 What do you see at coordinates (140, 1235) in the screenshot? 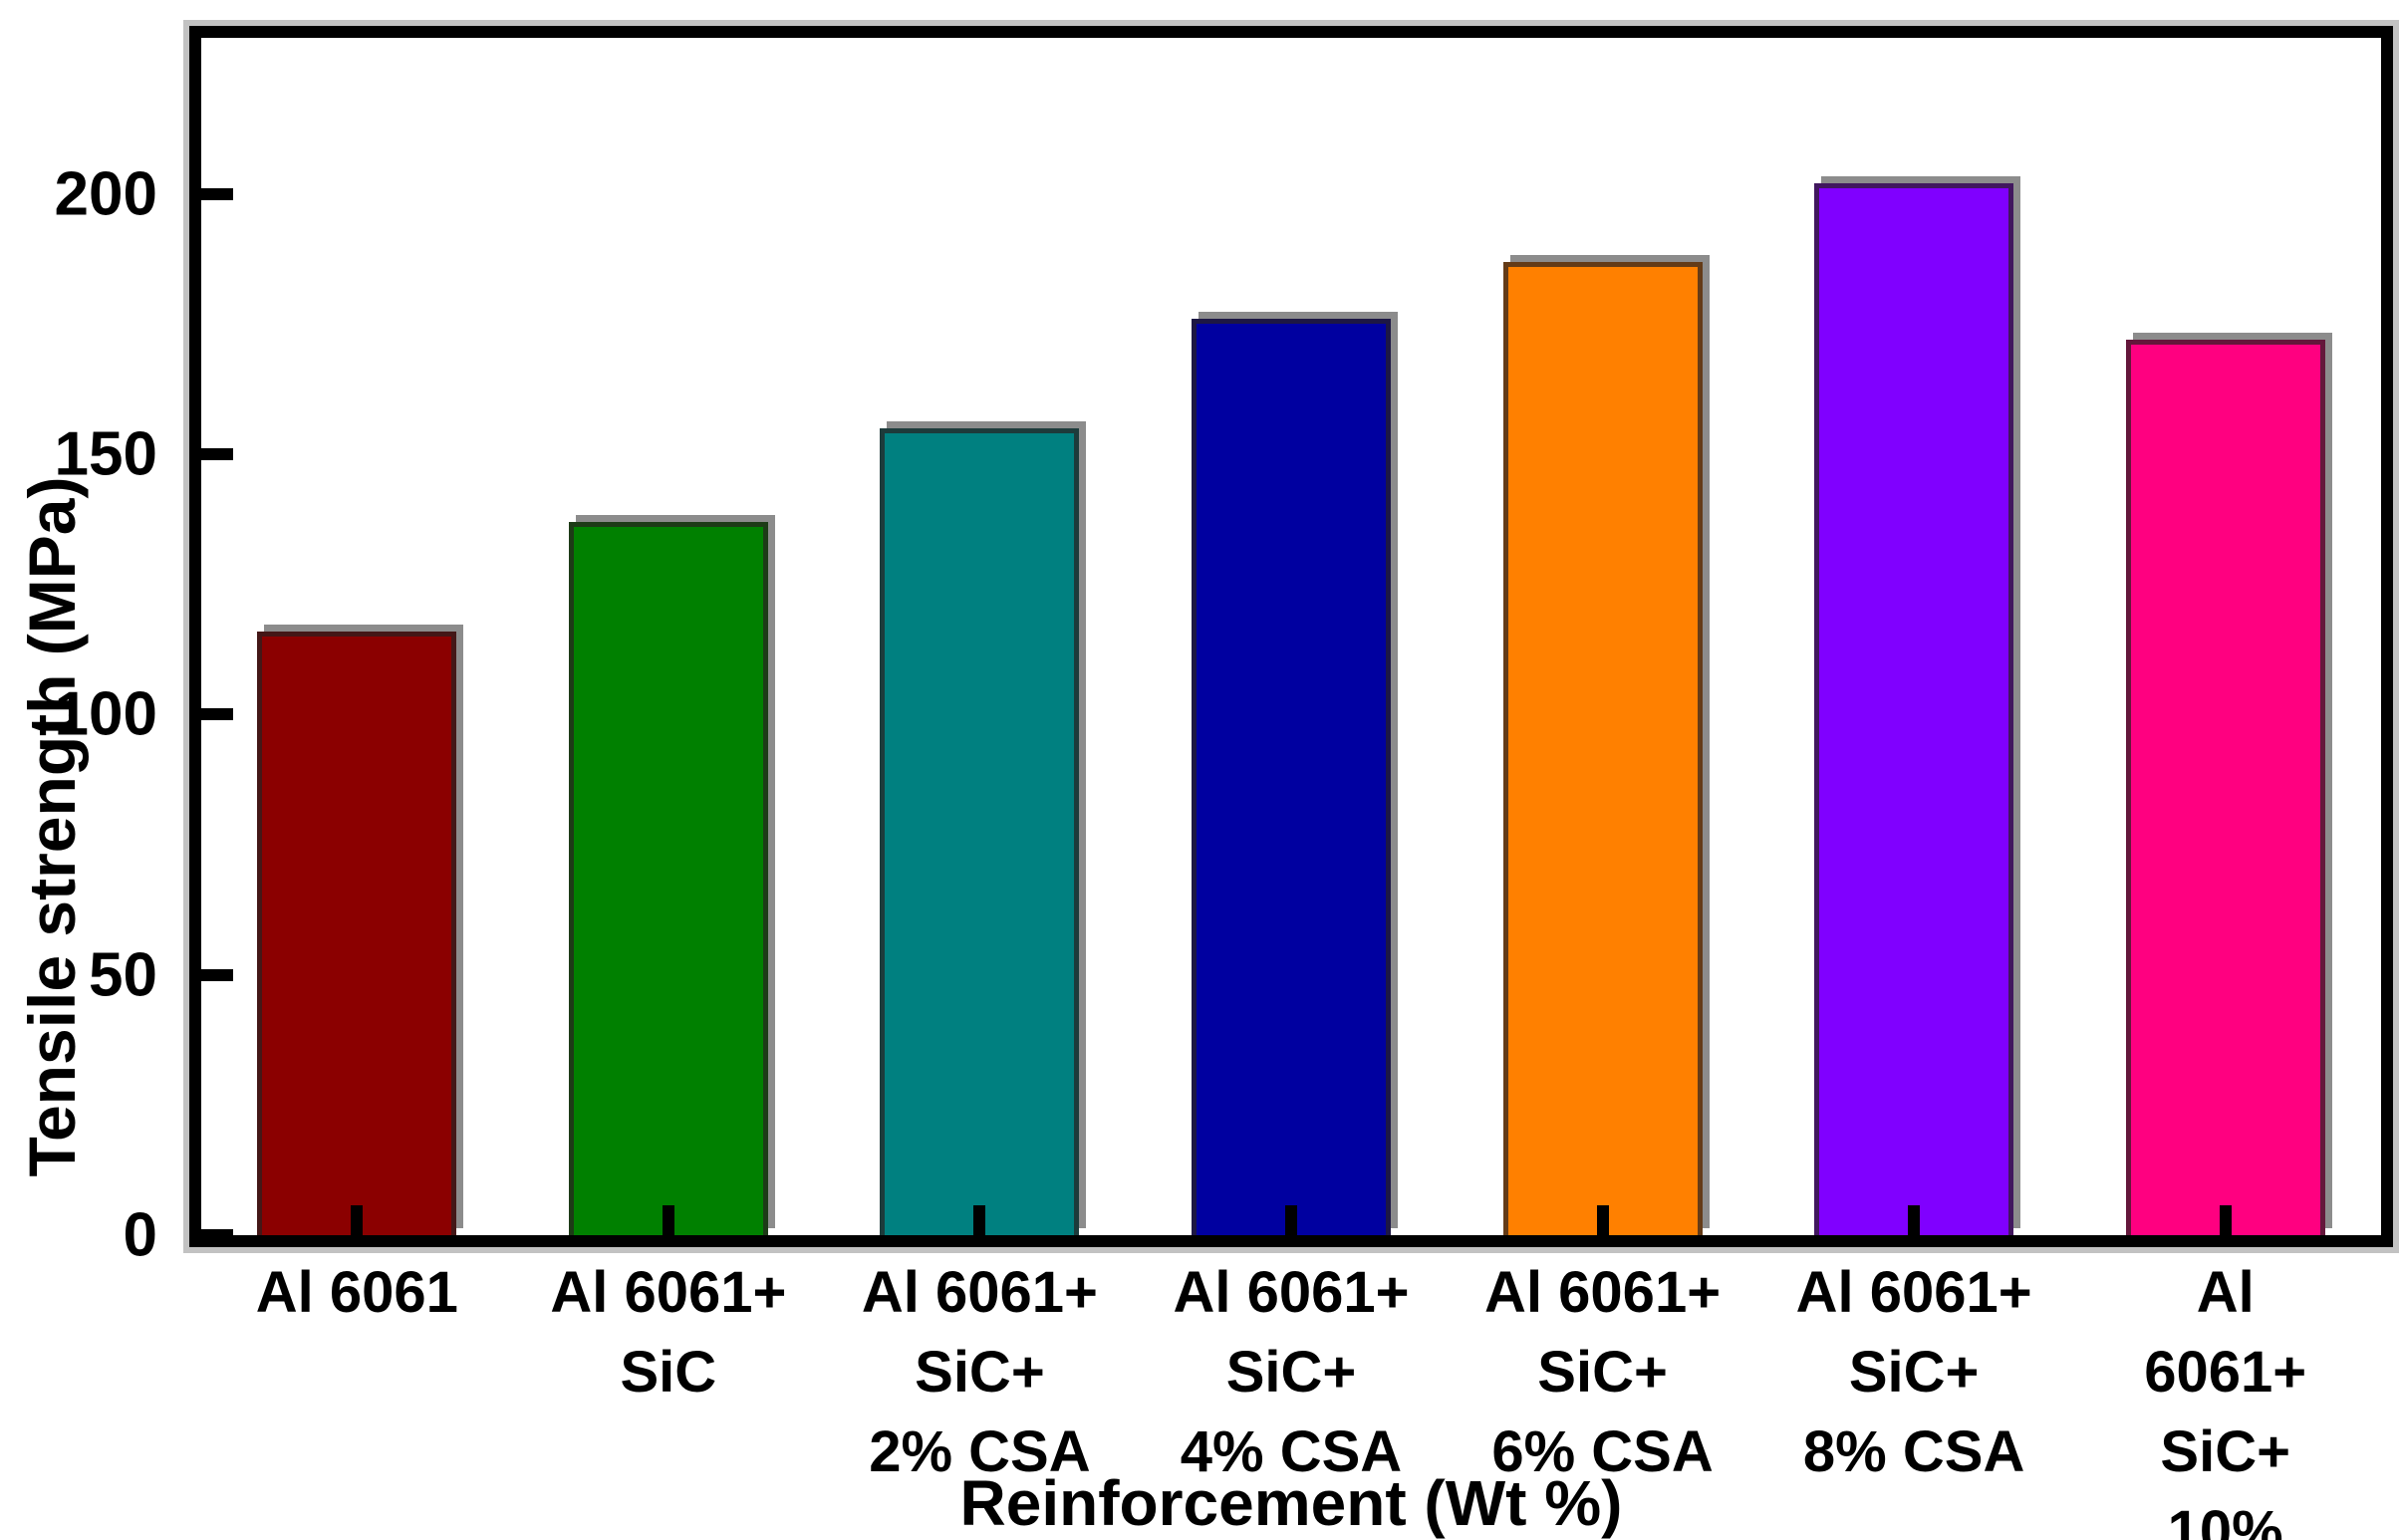
I see `y-tick-label-0: 0` at bounding box center [140, 1235].